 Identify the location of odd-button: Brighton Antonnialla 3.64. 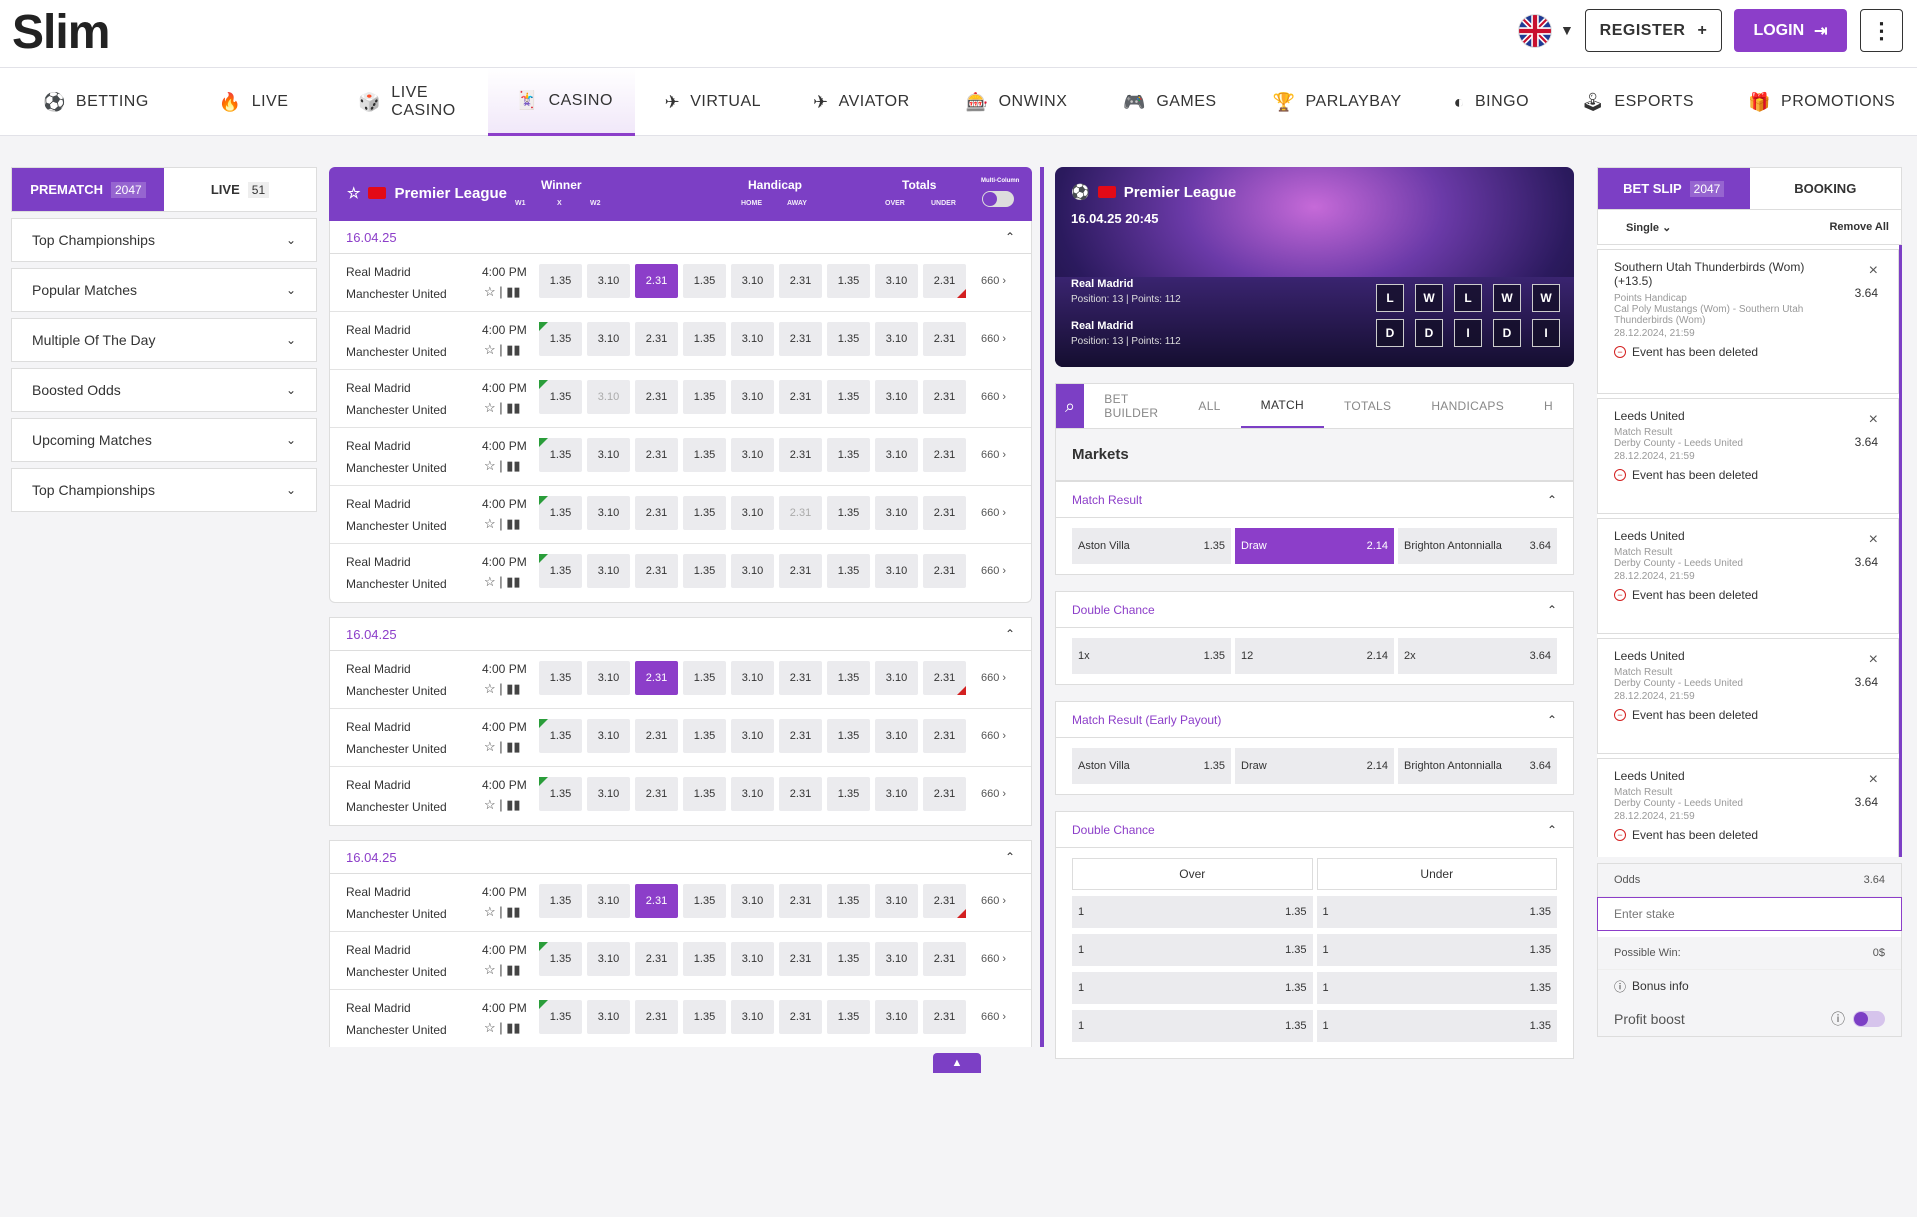
(1477, 546).